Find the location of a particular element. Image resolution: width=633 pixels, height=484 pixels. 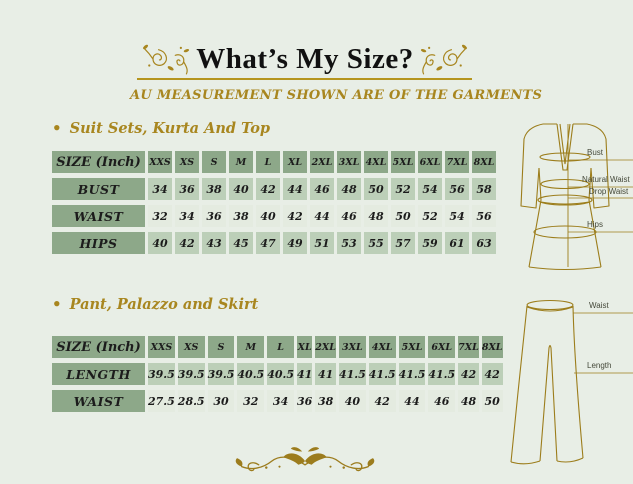

size-value-cell: 55 is located at coordinates (376, 243).